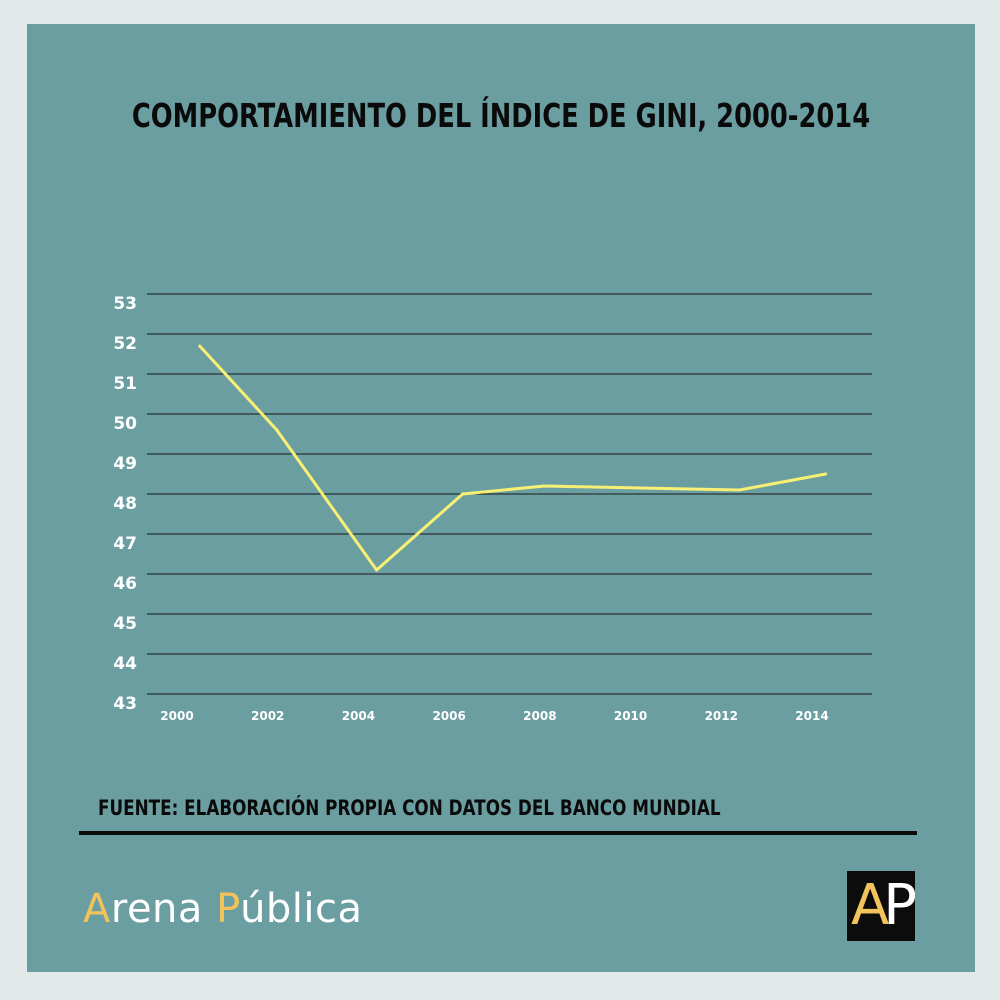 This screenshot has height=1000, width=1000. I want to click on x-tick-label: 2012, so click(721, 716).